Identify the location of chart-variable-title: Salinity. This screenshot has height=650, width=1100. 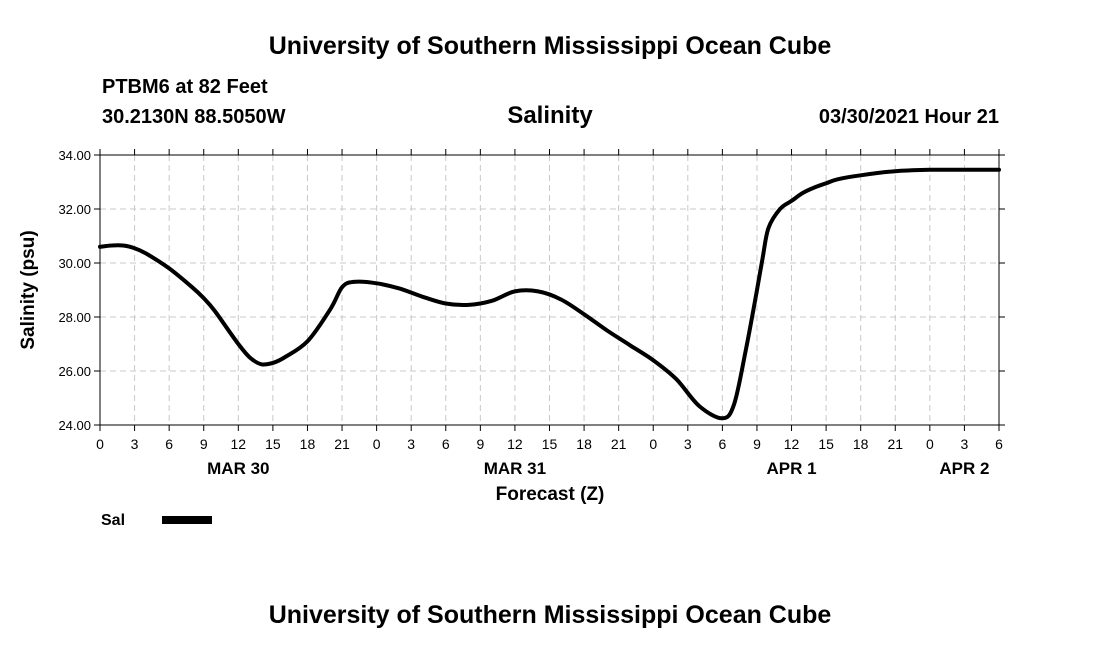
(550, 115).